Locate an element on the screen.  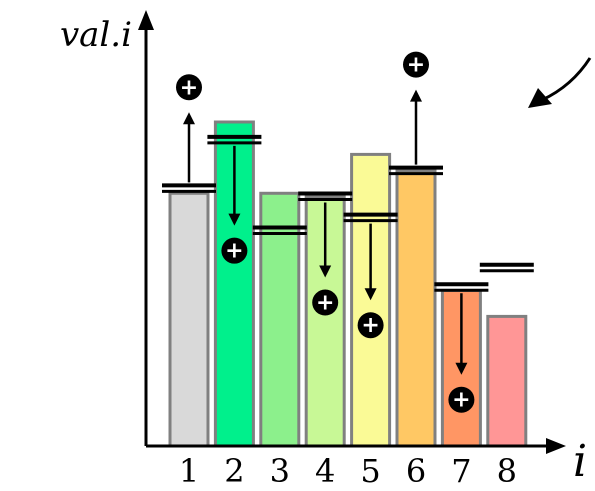
tick-label-2: 2 is located at coordinates (234, 469).